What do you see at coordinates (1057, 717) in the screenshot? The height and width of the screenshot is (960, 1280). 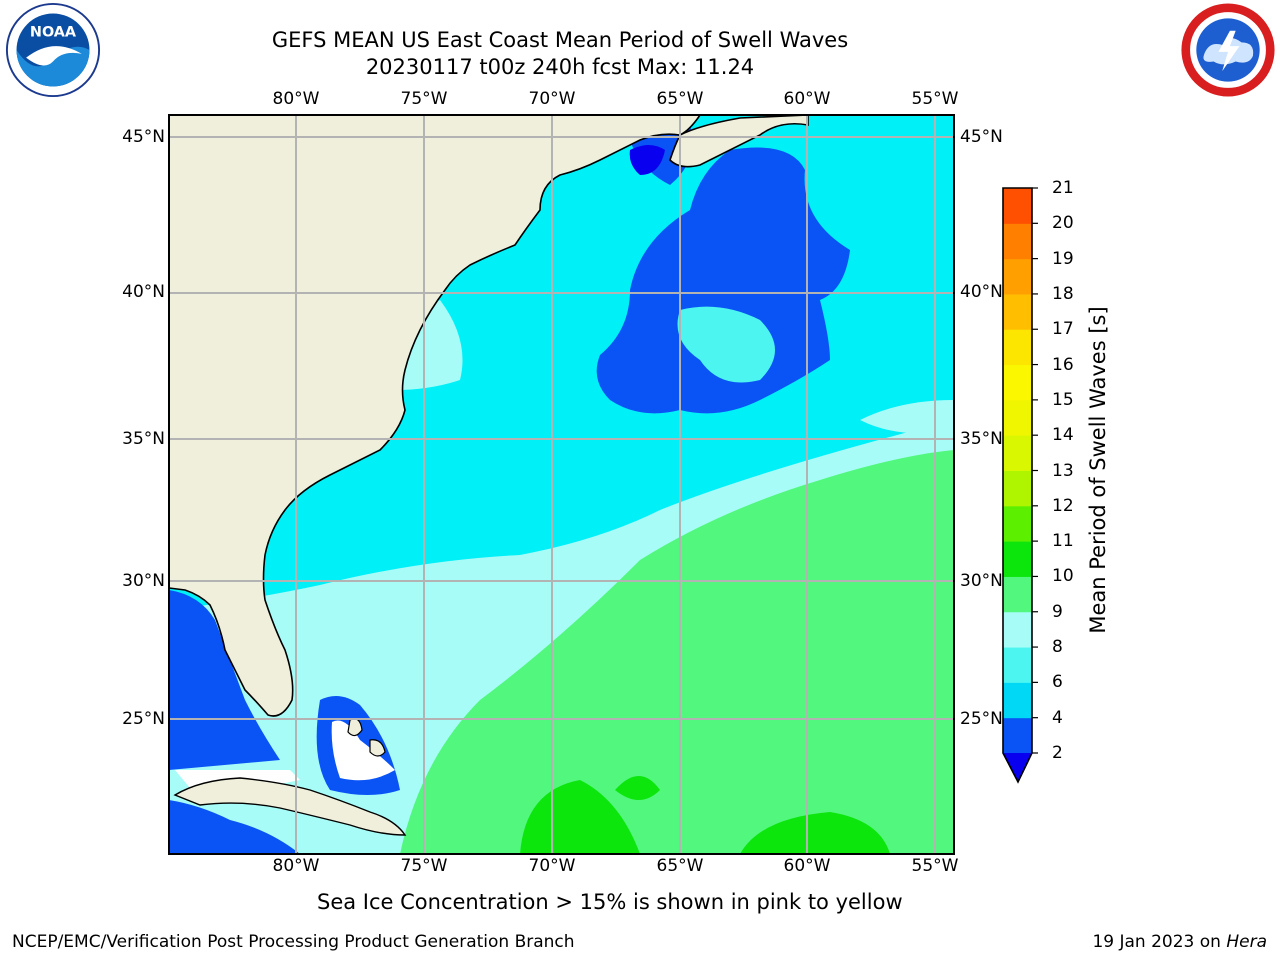 I see `colorbar-tick-label: 4` at bounding box center [1057, 717].